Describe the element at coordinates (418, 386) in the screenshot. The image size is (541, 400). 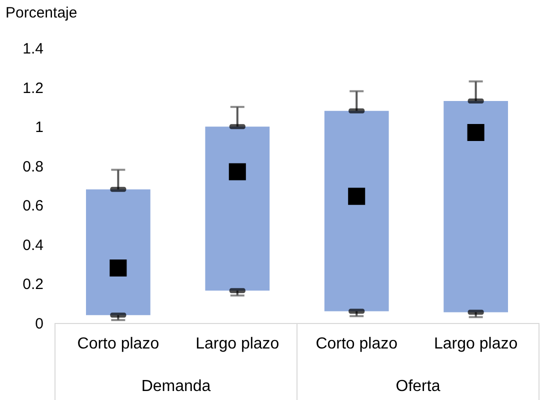
I see `text: Oferta` at that location.